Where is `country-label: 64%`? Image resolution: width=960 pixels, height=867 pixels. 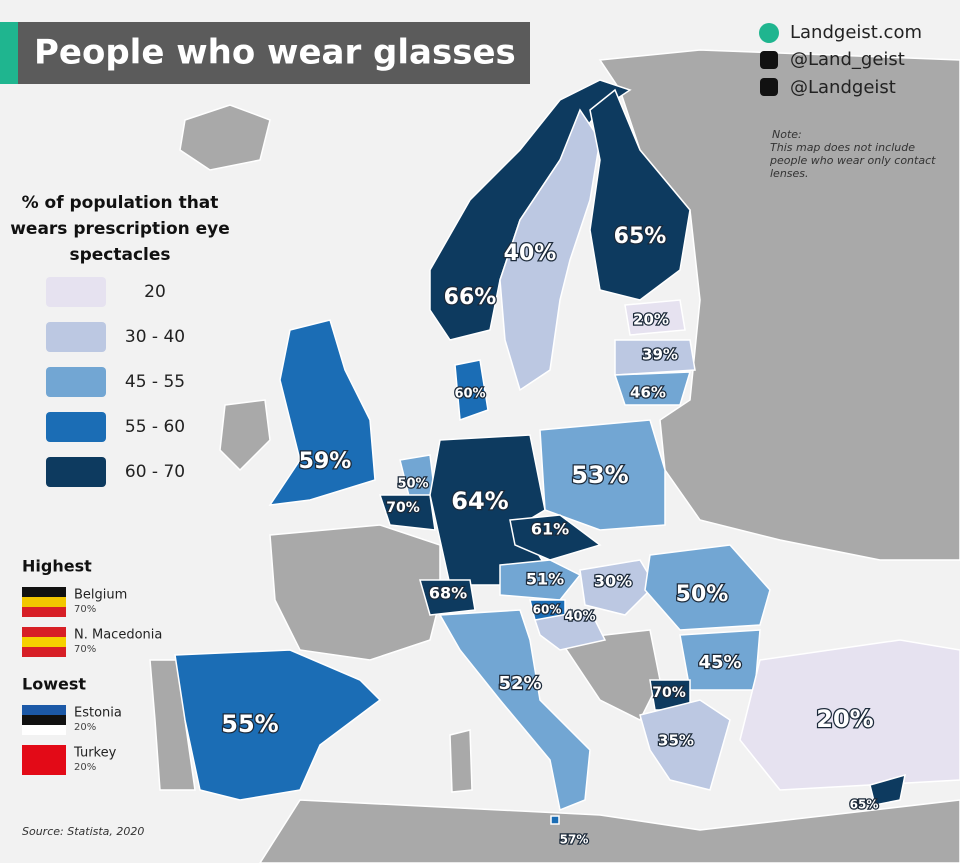
country-label: 64% is located at coordinates (479, 501).